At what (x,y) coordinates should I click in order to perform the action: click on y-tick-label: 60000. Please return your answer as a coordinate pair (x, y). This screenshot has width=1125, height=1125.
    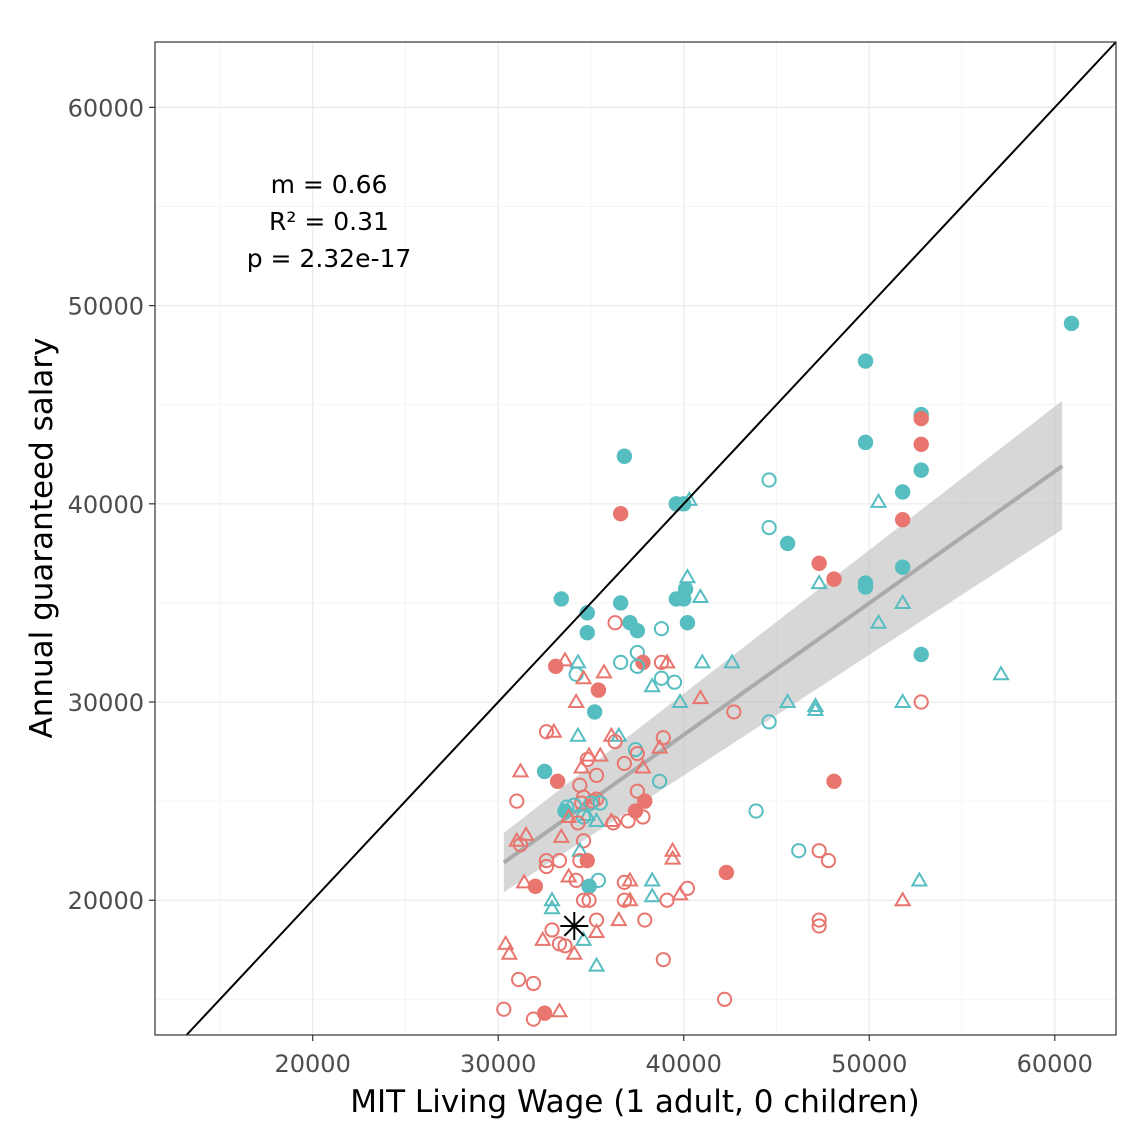
    Looking at the image, I should click on (106, 108).